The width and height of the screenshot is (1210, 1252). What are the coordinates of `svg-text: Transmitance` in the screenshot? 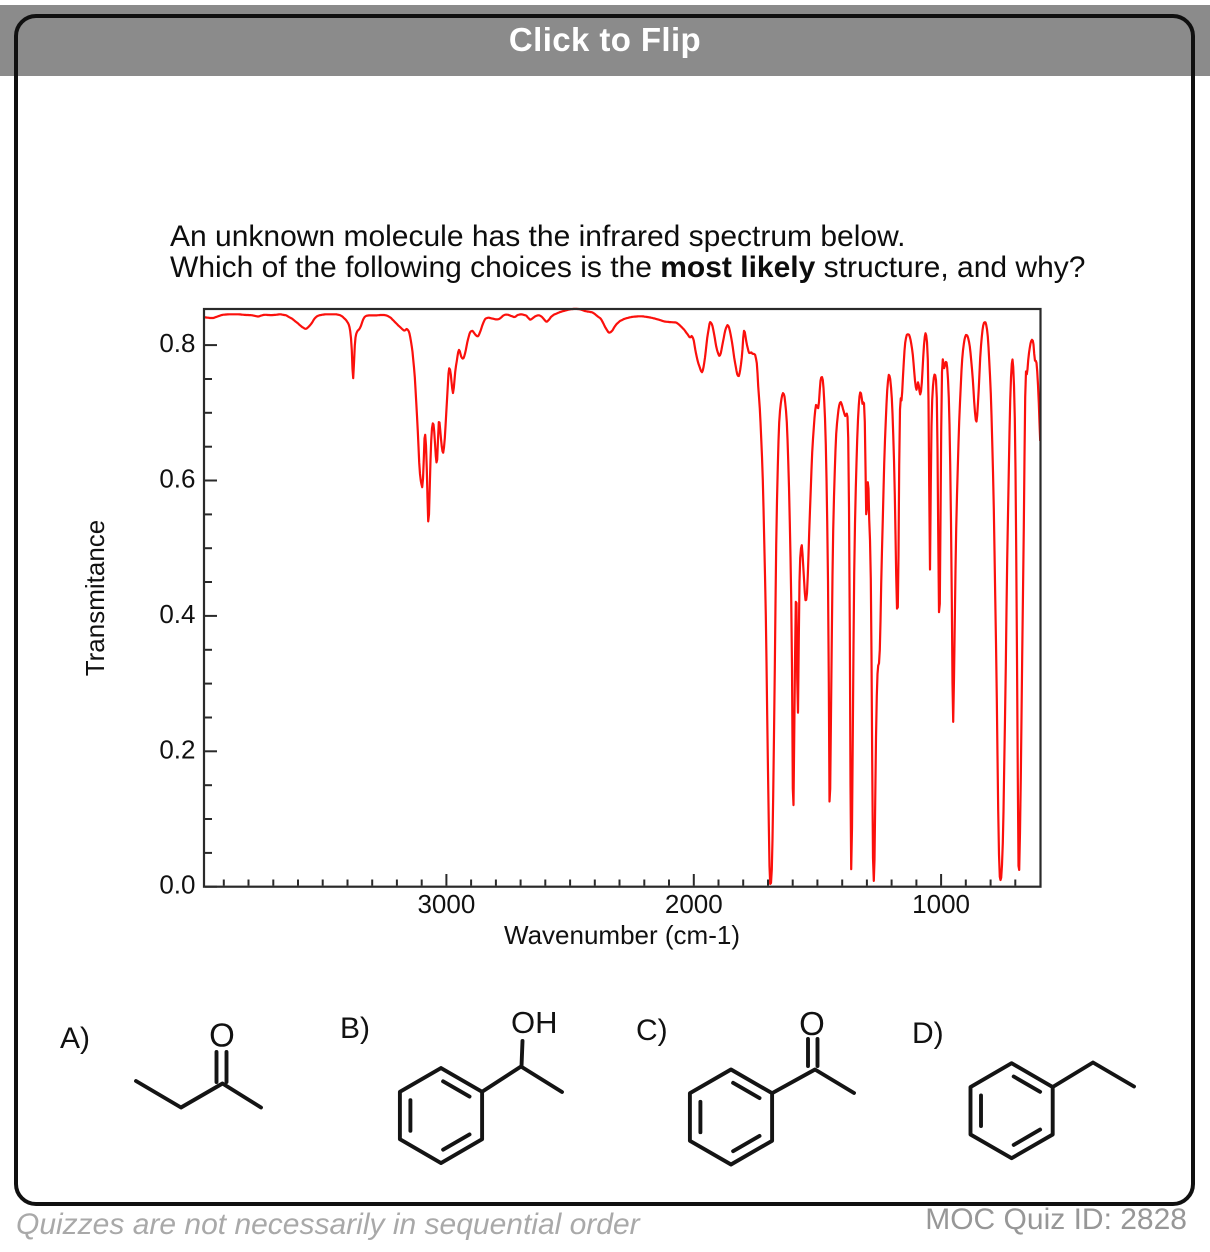 It's located at (95, 598).